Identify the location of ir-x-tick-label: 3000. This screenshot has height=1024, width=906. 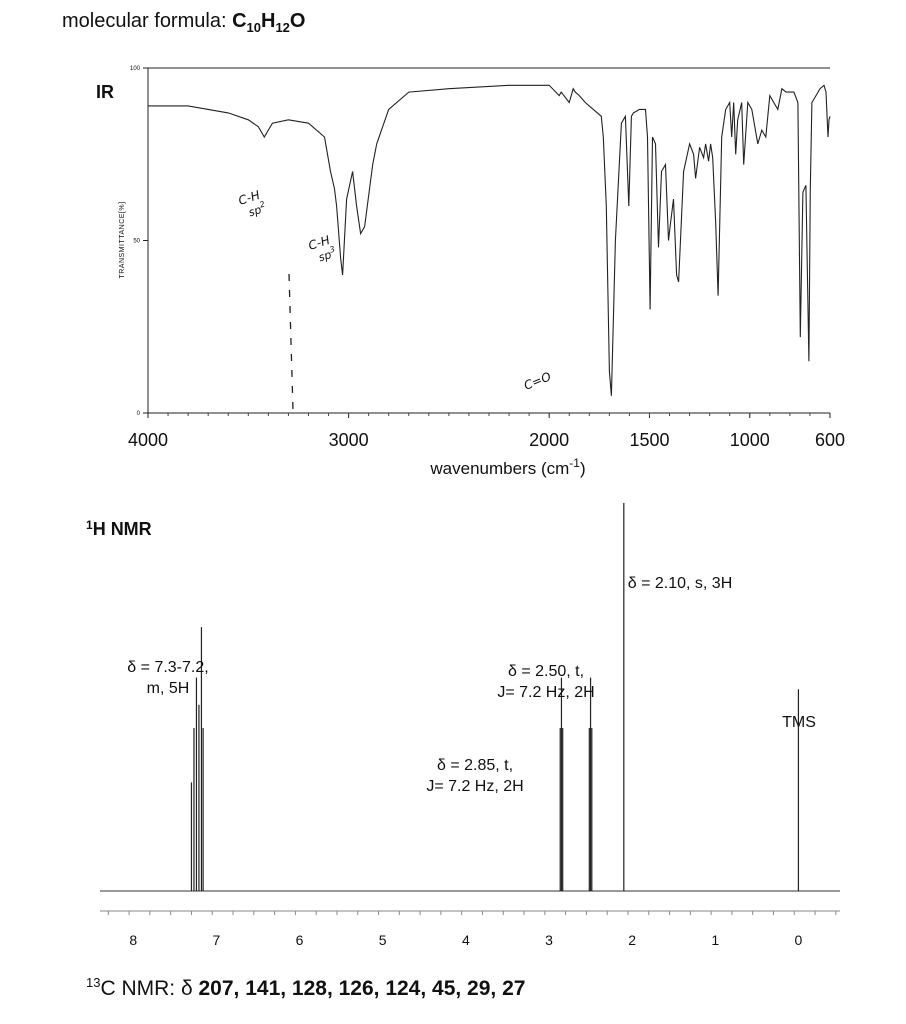
(349, 440).